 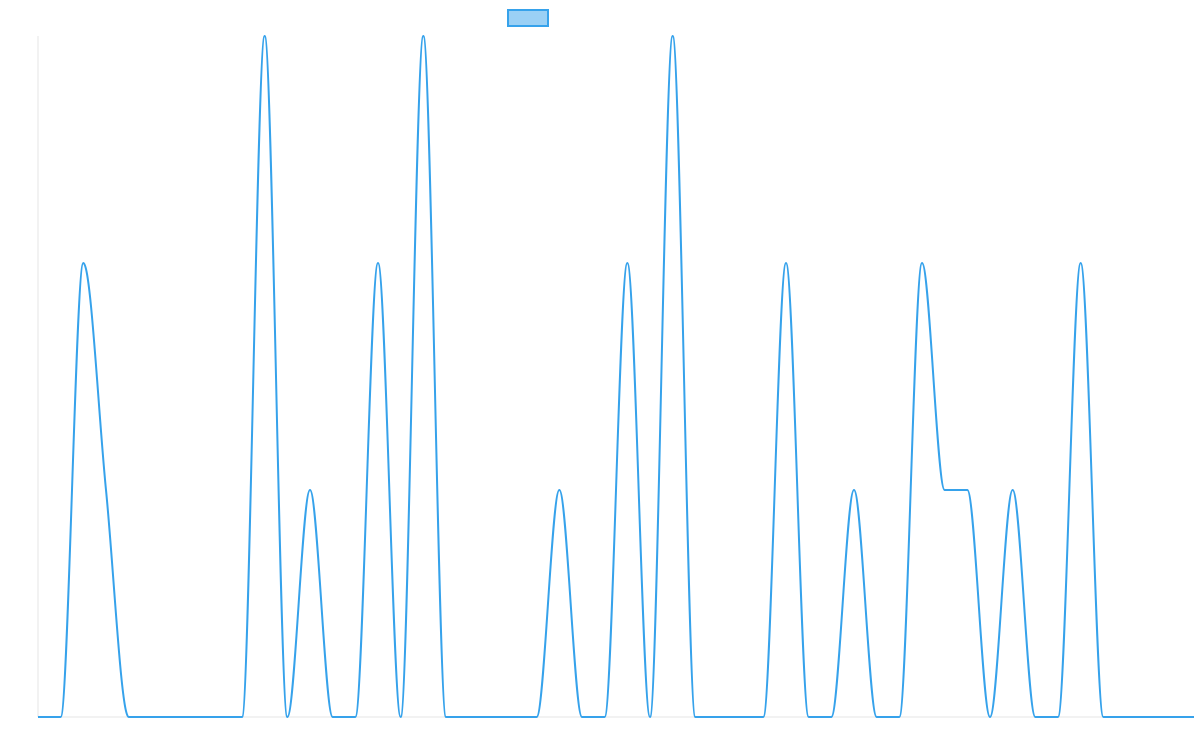 I want to click on legend, so click(x=528, y=18).